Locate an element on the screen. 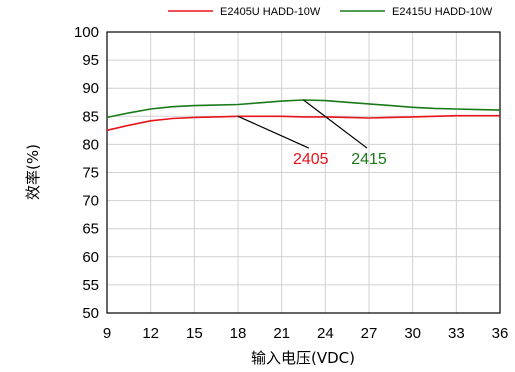 The image size is (515, 372). x-tick-label: 12 is located at coordinates (150, 333).